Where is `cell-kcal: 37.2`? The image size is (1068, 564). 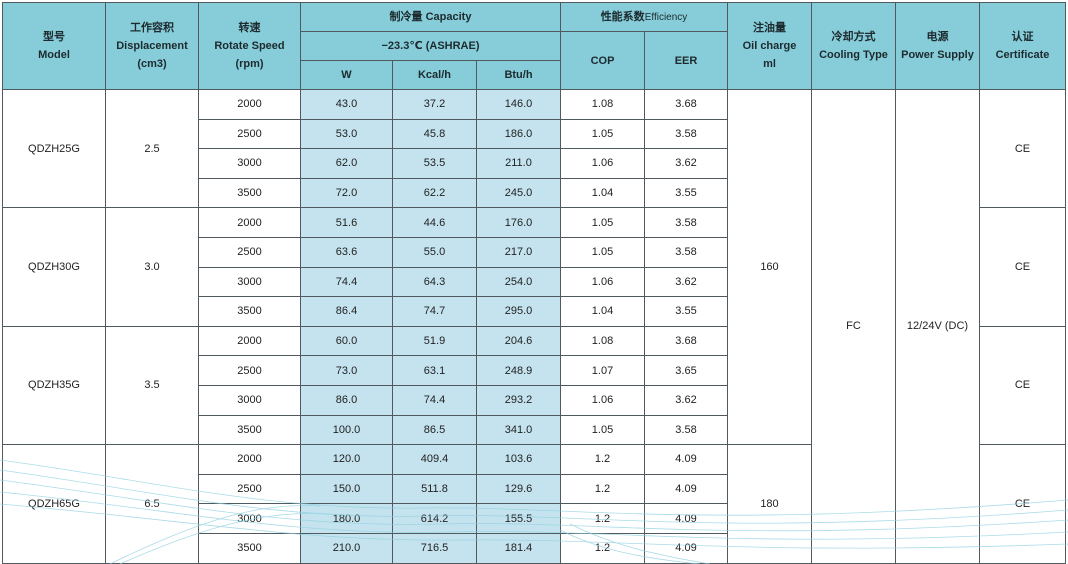
cell-kcal: 37.2 is located at coordinates (434, 104).